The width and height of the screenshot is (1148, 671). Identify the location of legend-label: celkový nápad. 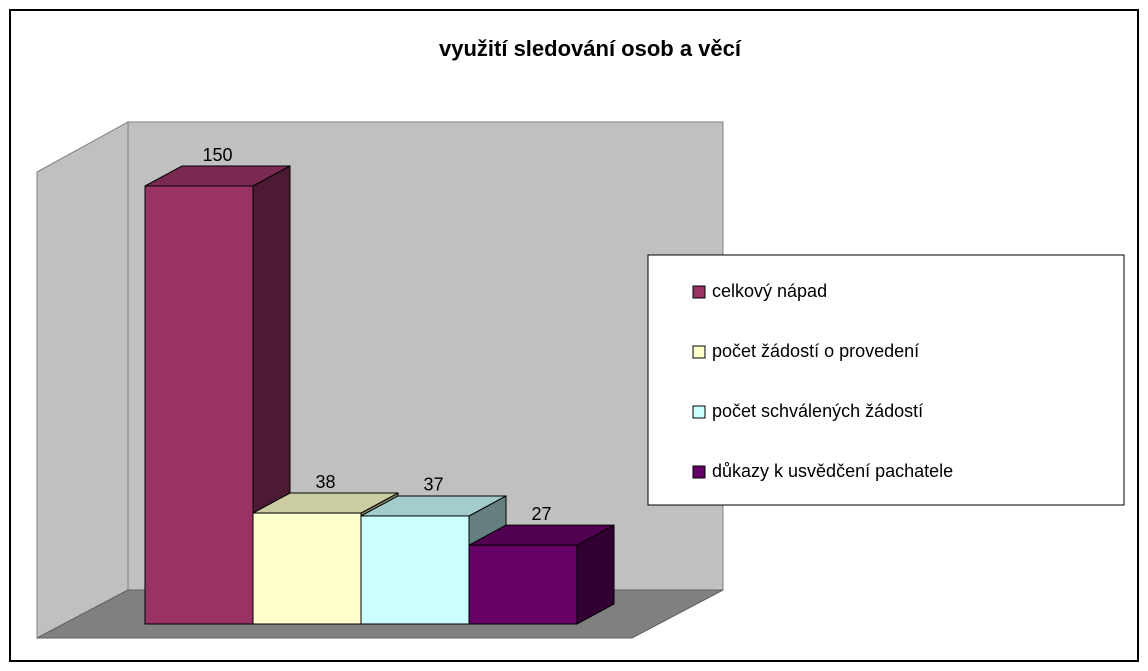
(769, 291).